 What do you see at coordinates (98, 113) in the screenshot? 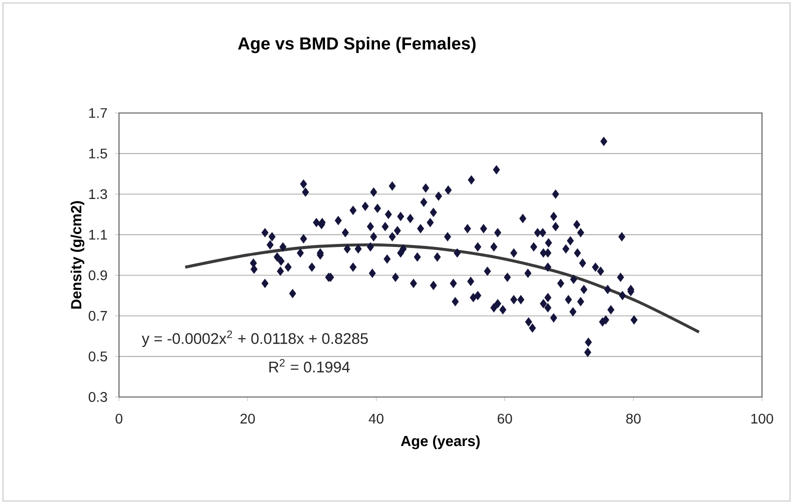
I see `y-tick-label: 1.7` at bounding box center [98, 113].